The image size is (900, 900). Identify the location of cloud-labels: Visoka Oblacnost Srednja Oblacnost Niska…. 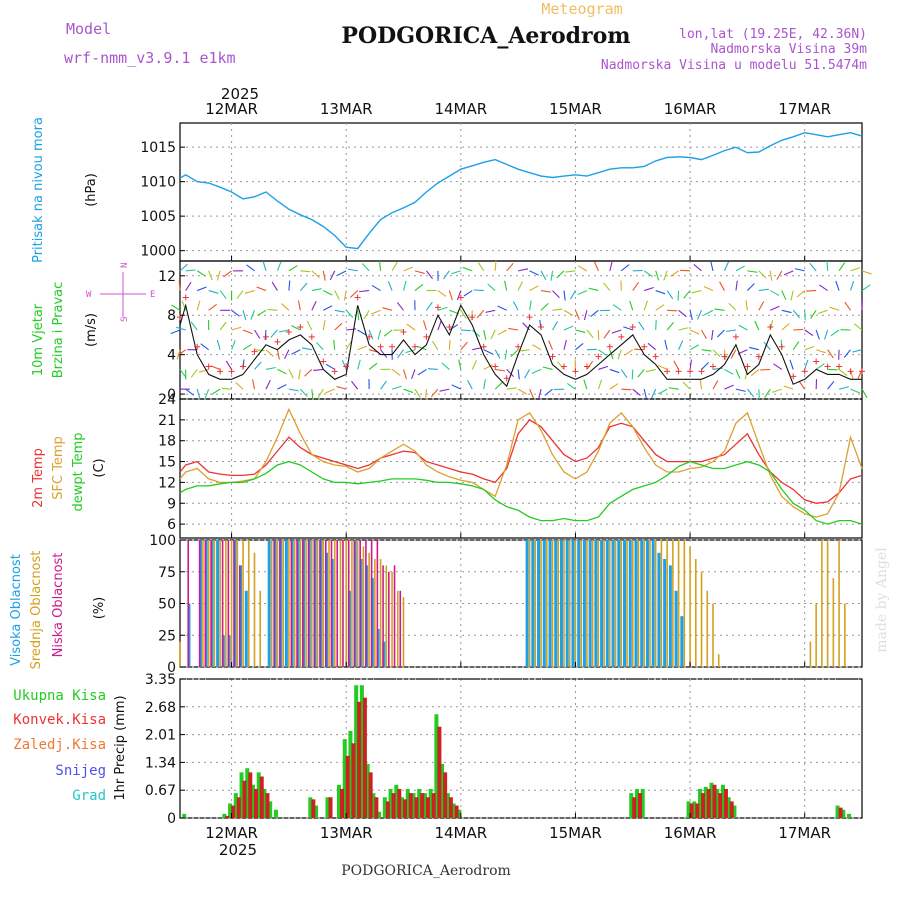
(58, 610).